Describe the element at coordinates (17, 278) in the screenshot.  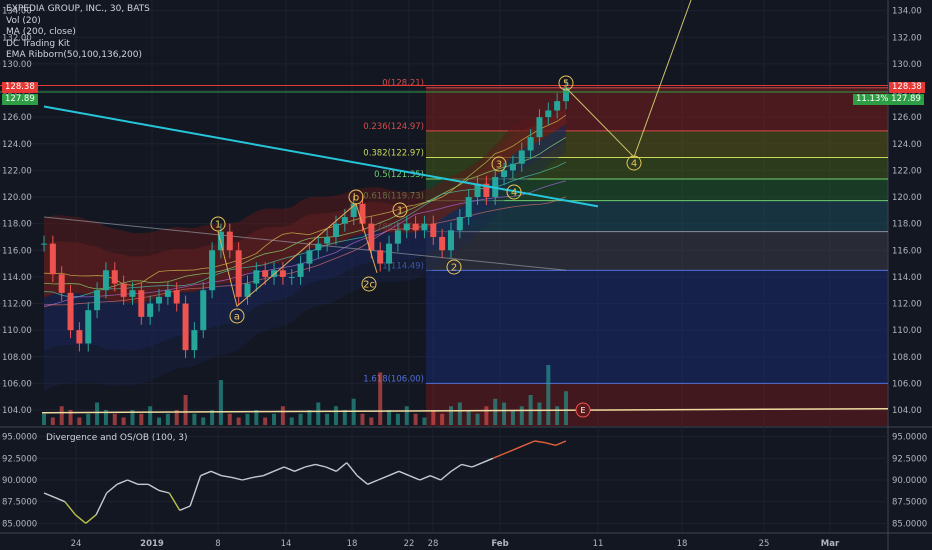
I see `price-axis-label-left: 114.00` at that location.